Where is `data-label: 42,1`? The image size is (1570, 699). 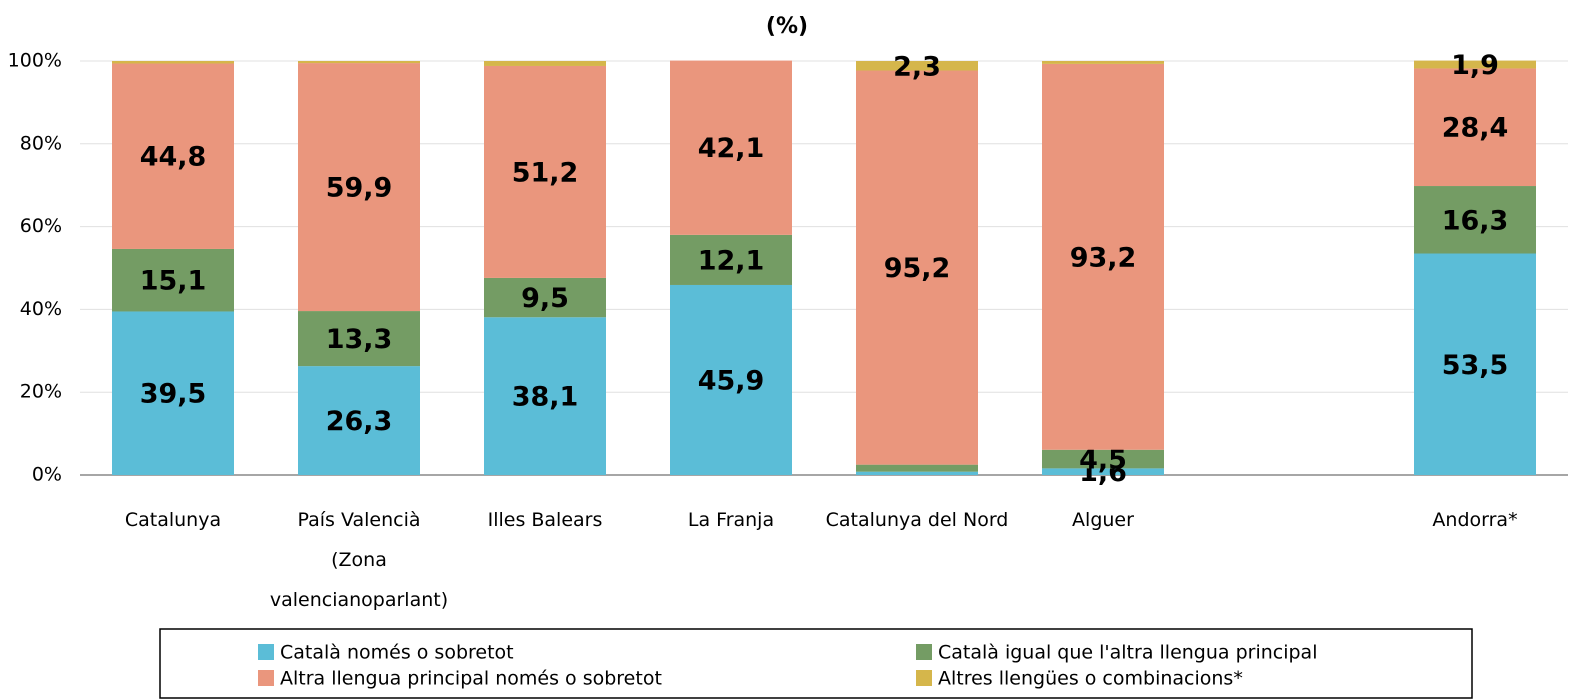
data-label: 42,1 is located at coordinates (731, 148).